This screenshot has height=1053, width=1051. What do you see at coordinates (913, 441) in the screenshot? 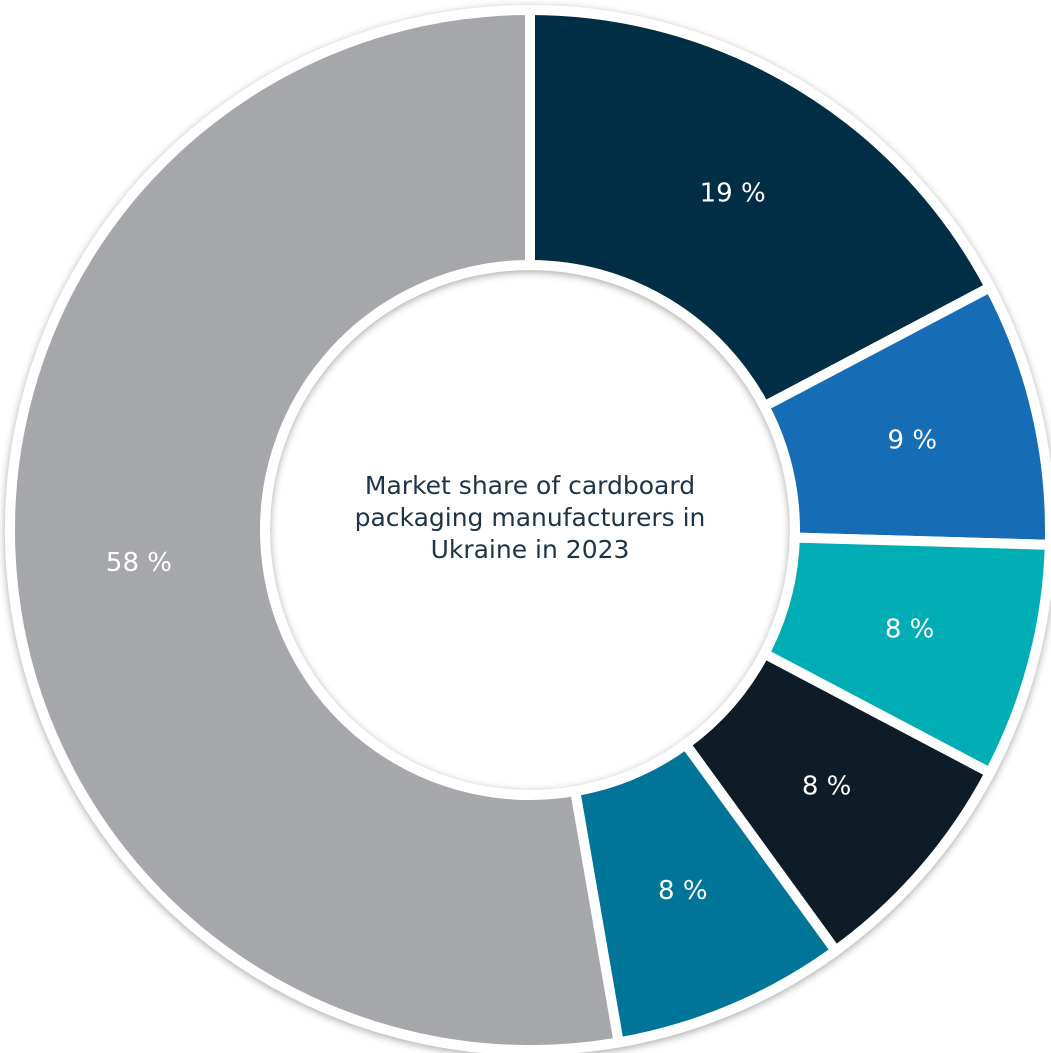
I see `data-label: 9 %` at bounding box center [913, 441].